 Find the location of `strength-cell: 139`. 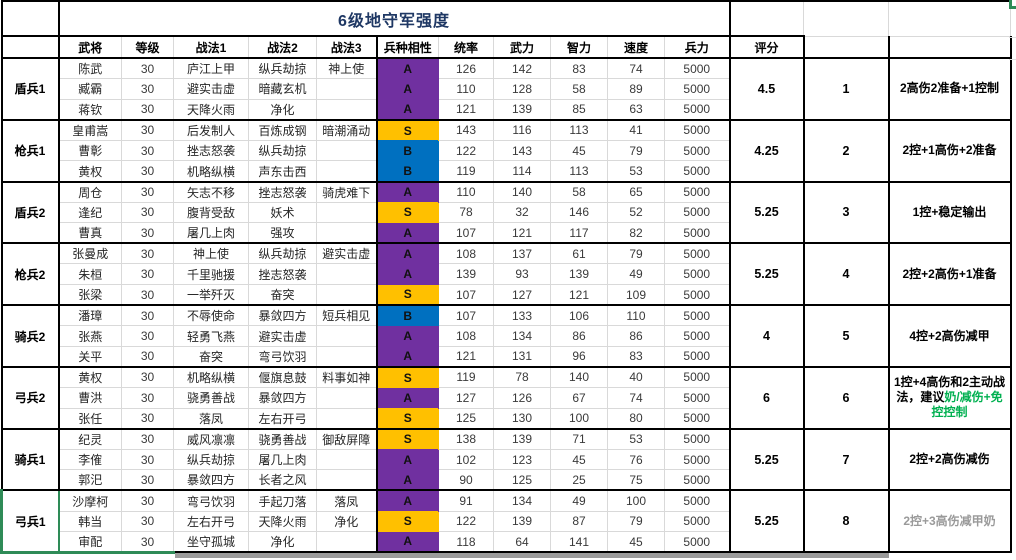

strength-cell: 139 is located at coordinates (522, 522).